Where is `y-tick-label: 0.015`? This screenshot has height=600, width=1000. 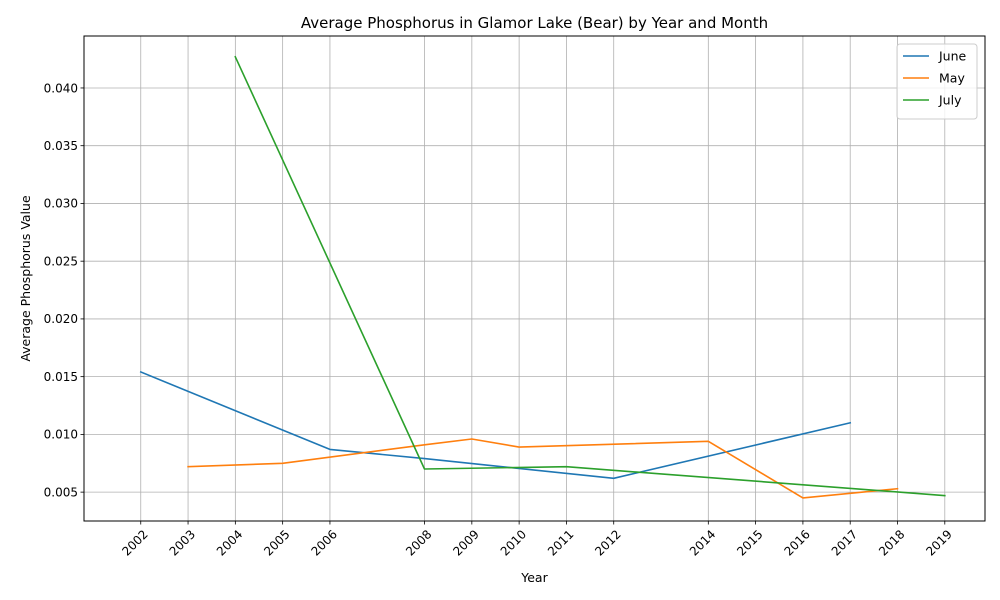
y-tick-label: 0.015 is located at coordinates (61, 377).